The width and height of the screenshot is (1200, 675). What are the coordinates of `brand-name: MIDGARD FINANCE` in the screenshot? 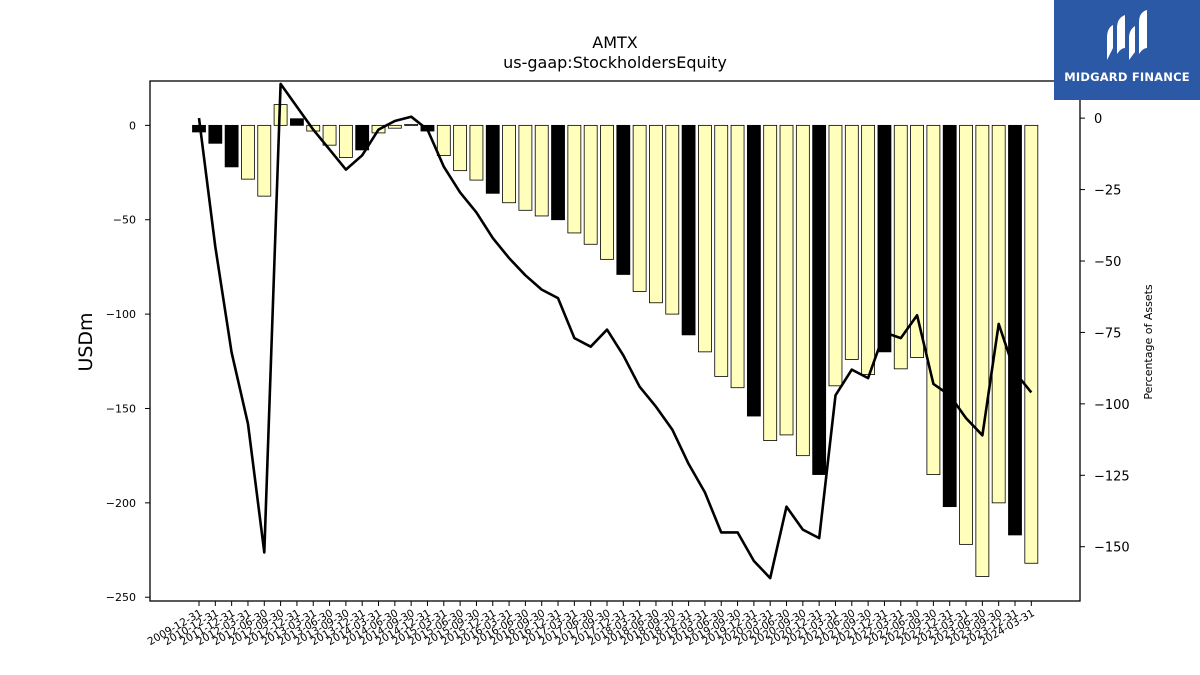 It's located at (1127, 77).